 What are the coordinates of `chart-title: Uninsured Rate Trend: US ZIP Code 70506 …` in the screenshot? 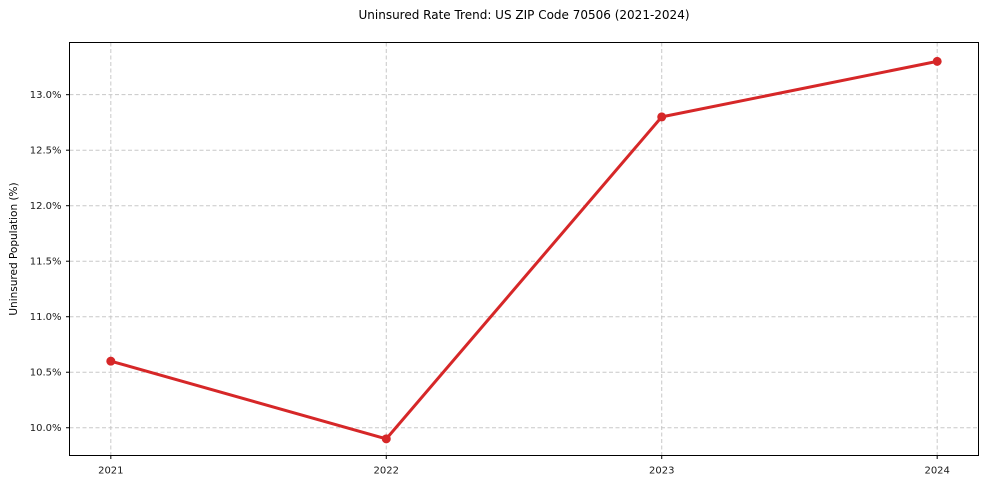 It's located at (524, 15).